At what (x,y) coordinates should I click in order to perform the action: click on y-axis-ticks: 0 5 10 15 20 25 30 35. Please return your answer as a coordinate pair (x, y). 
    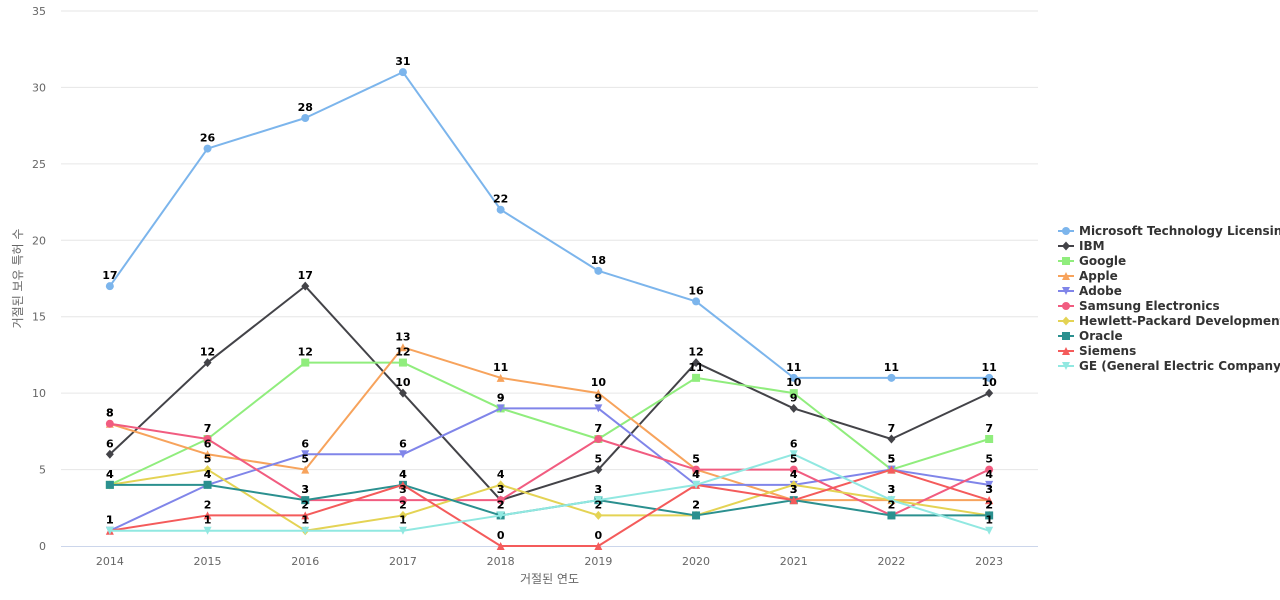
    Looking at the image, I should click on (39, 279).